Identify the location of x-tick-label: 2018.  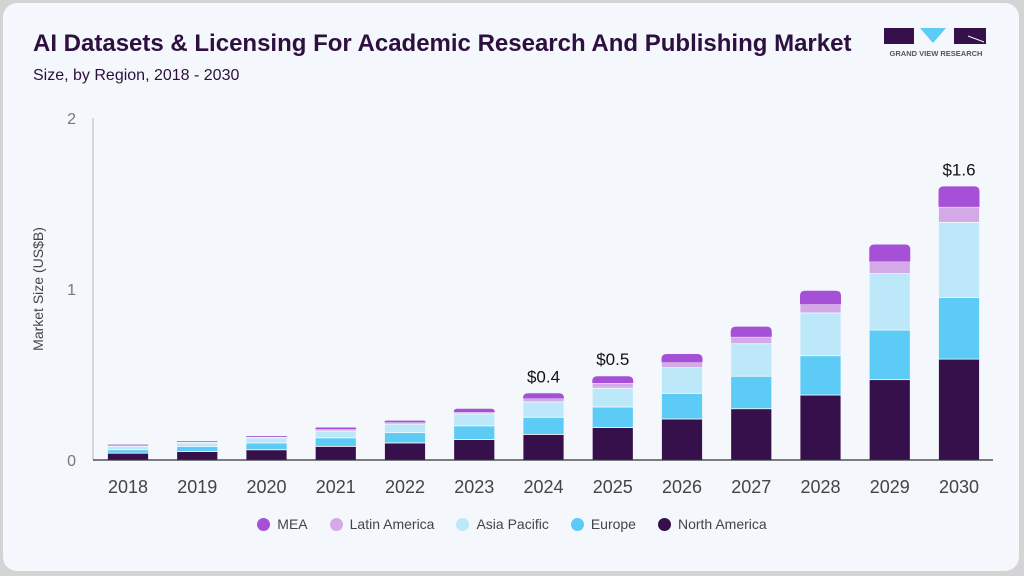
(128, 487).